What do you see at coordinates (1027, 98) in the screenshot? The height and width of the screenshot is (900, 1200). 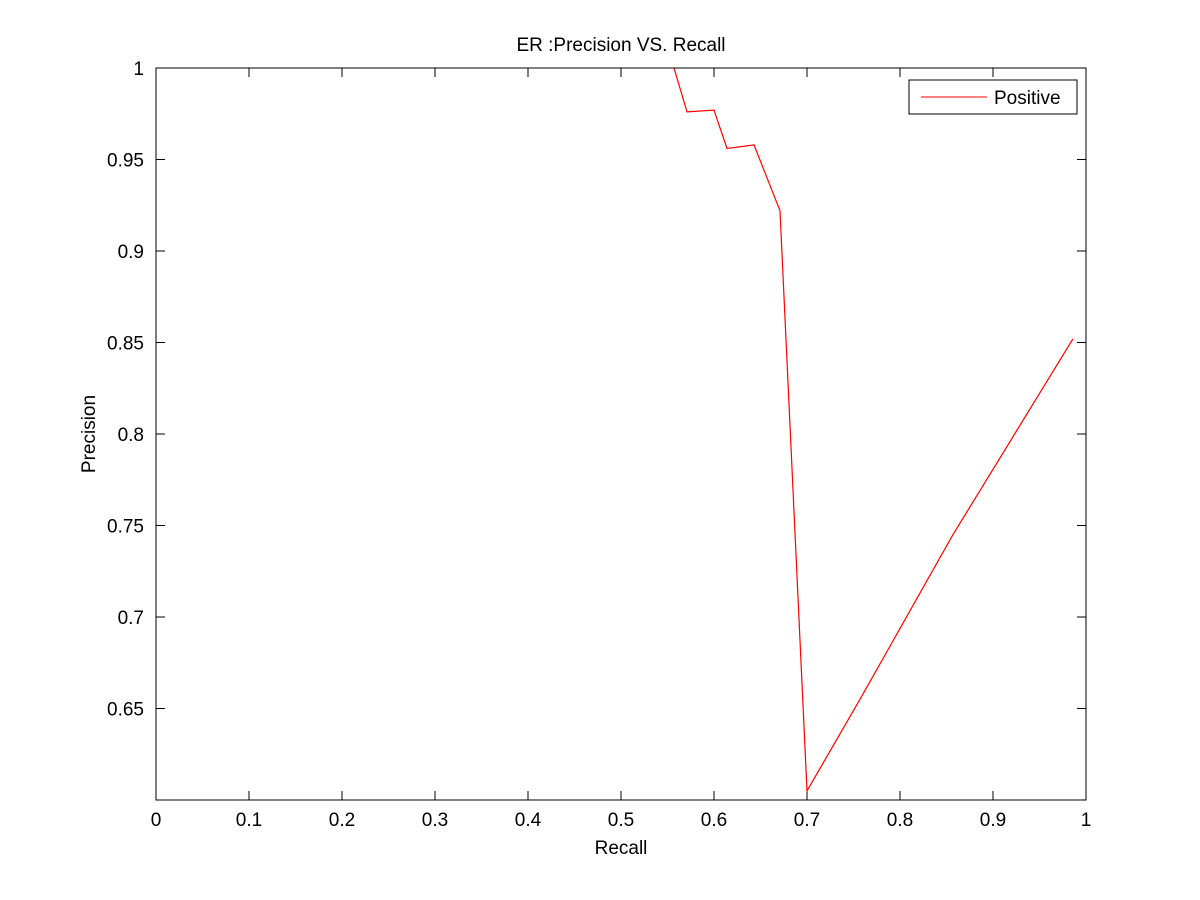 I see `legend-label-positive: Positive` at bounding box center [1027, 98].